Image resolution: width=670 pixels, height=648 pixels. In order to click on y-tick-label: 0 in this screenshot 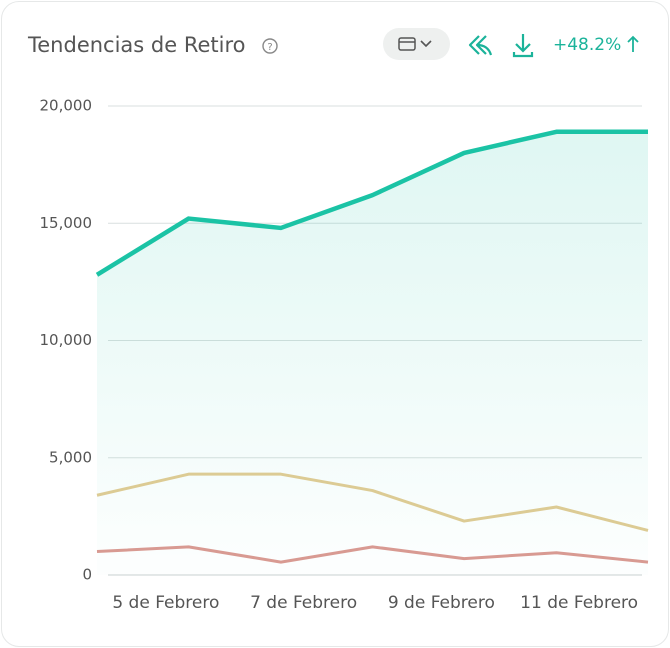, I will do `click(87, 575)`.